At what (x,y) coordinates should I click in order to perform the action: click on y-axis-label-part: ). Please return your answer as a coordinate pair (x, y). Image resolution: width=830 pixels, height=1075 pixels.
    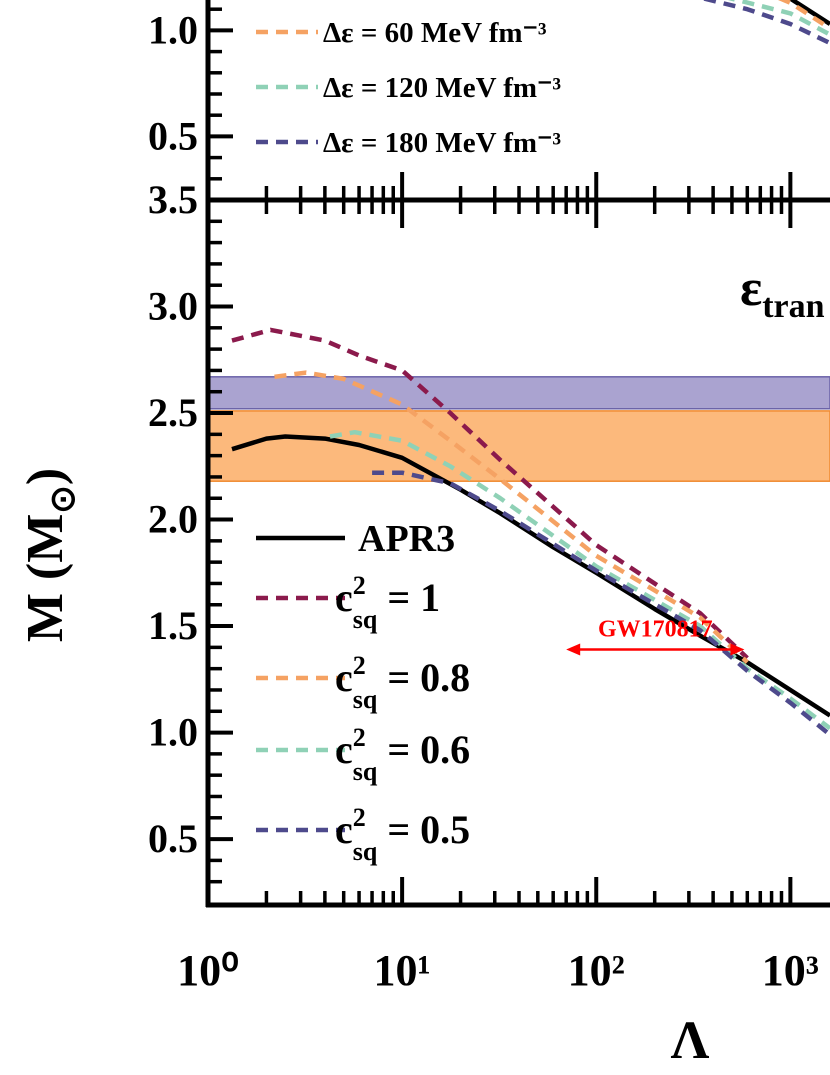
    Looking at the image, I should click on (45, 476).